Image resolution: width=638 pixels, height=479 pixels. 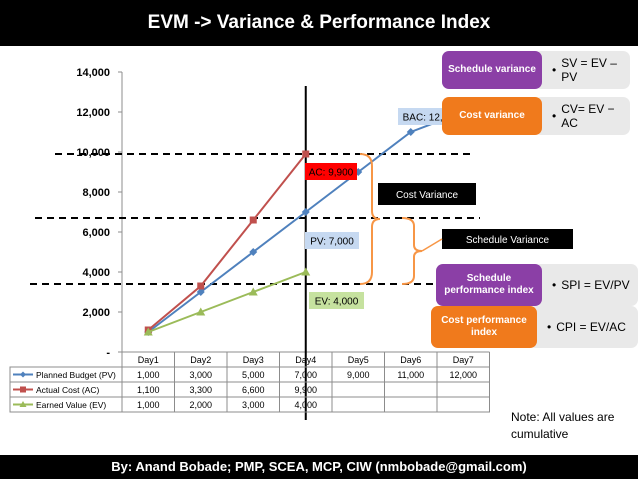 I want to click on y-tick-label: -, so click(x=108, y=353).